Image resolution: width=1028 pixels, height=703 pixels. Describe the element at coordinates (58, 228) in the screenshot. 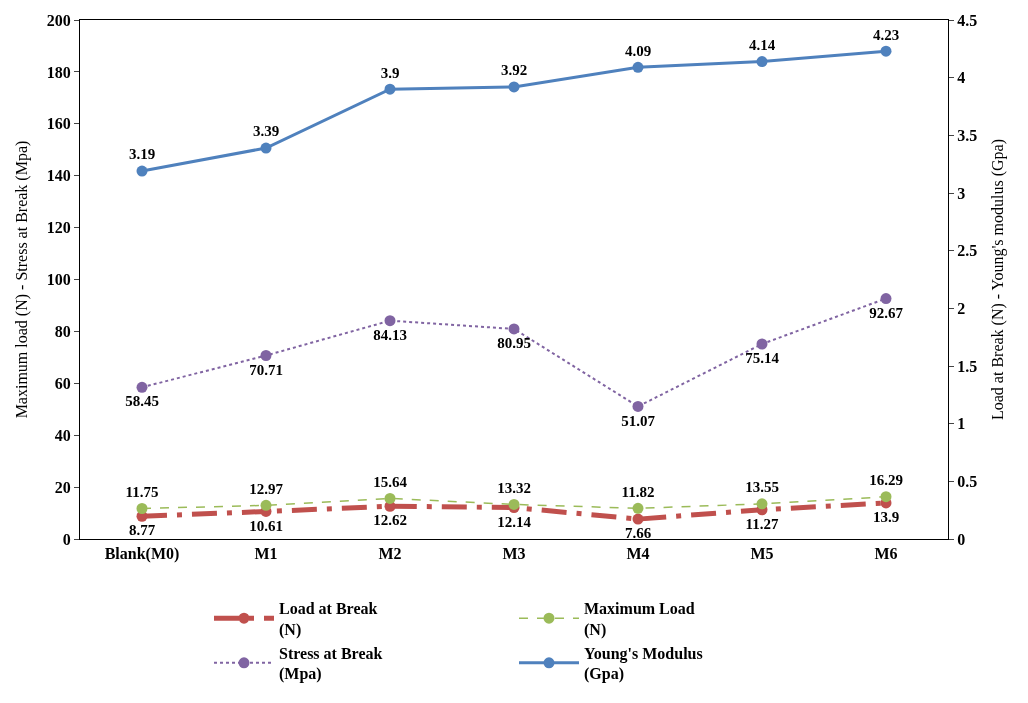

I see `y-tick-label: 120` at that location.